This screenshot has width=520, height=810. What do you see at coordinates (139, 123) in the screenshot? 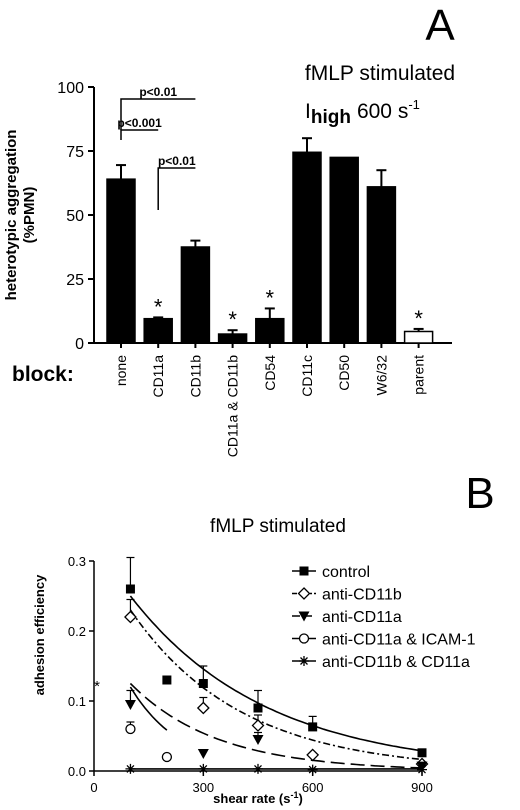
I see `comparison-label: p<0.001` at bounding box center [139, 123].